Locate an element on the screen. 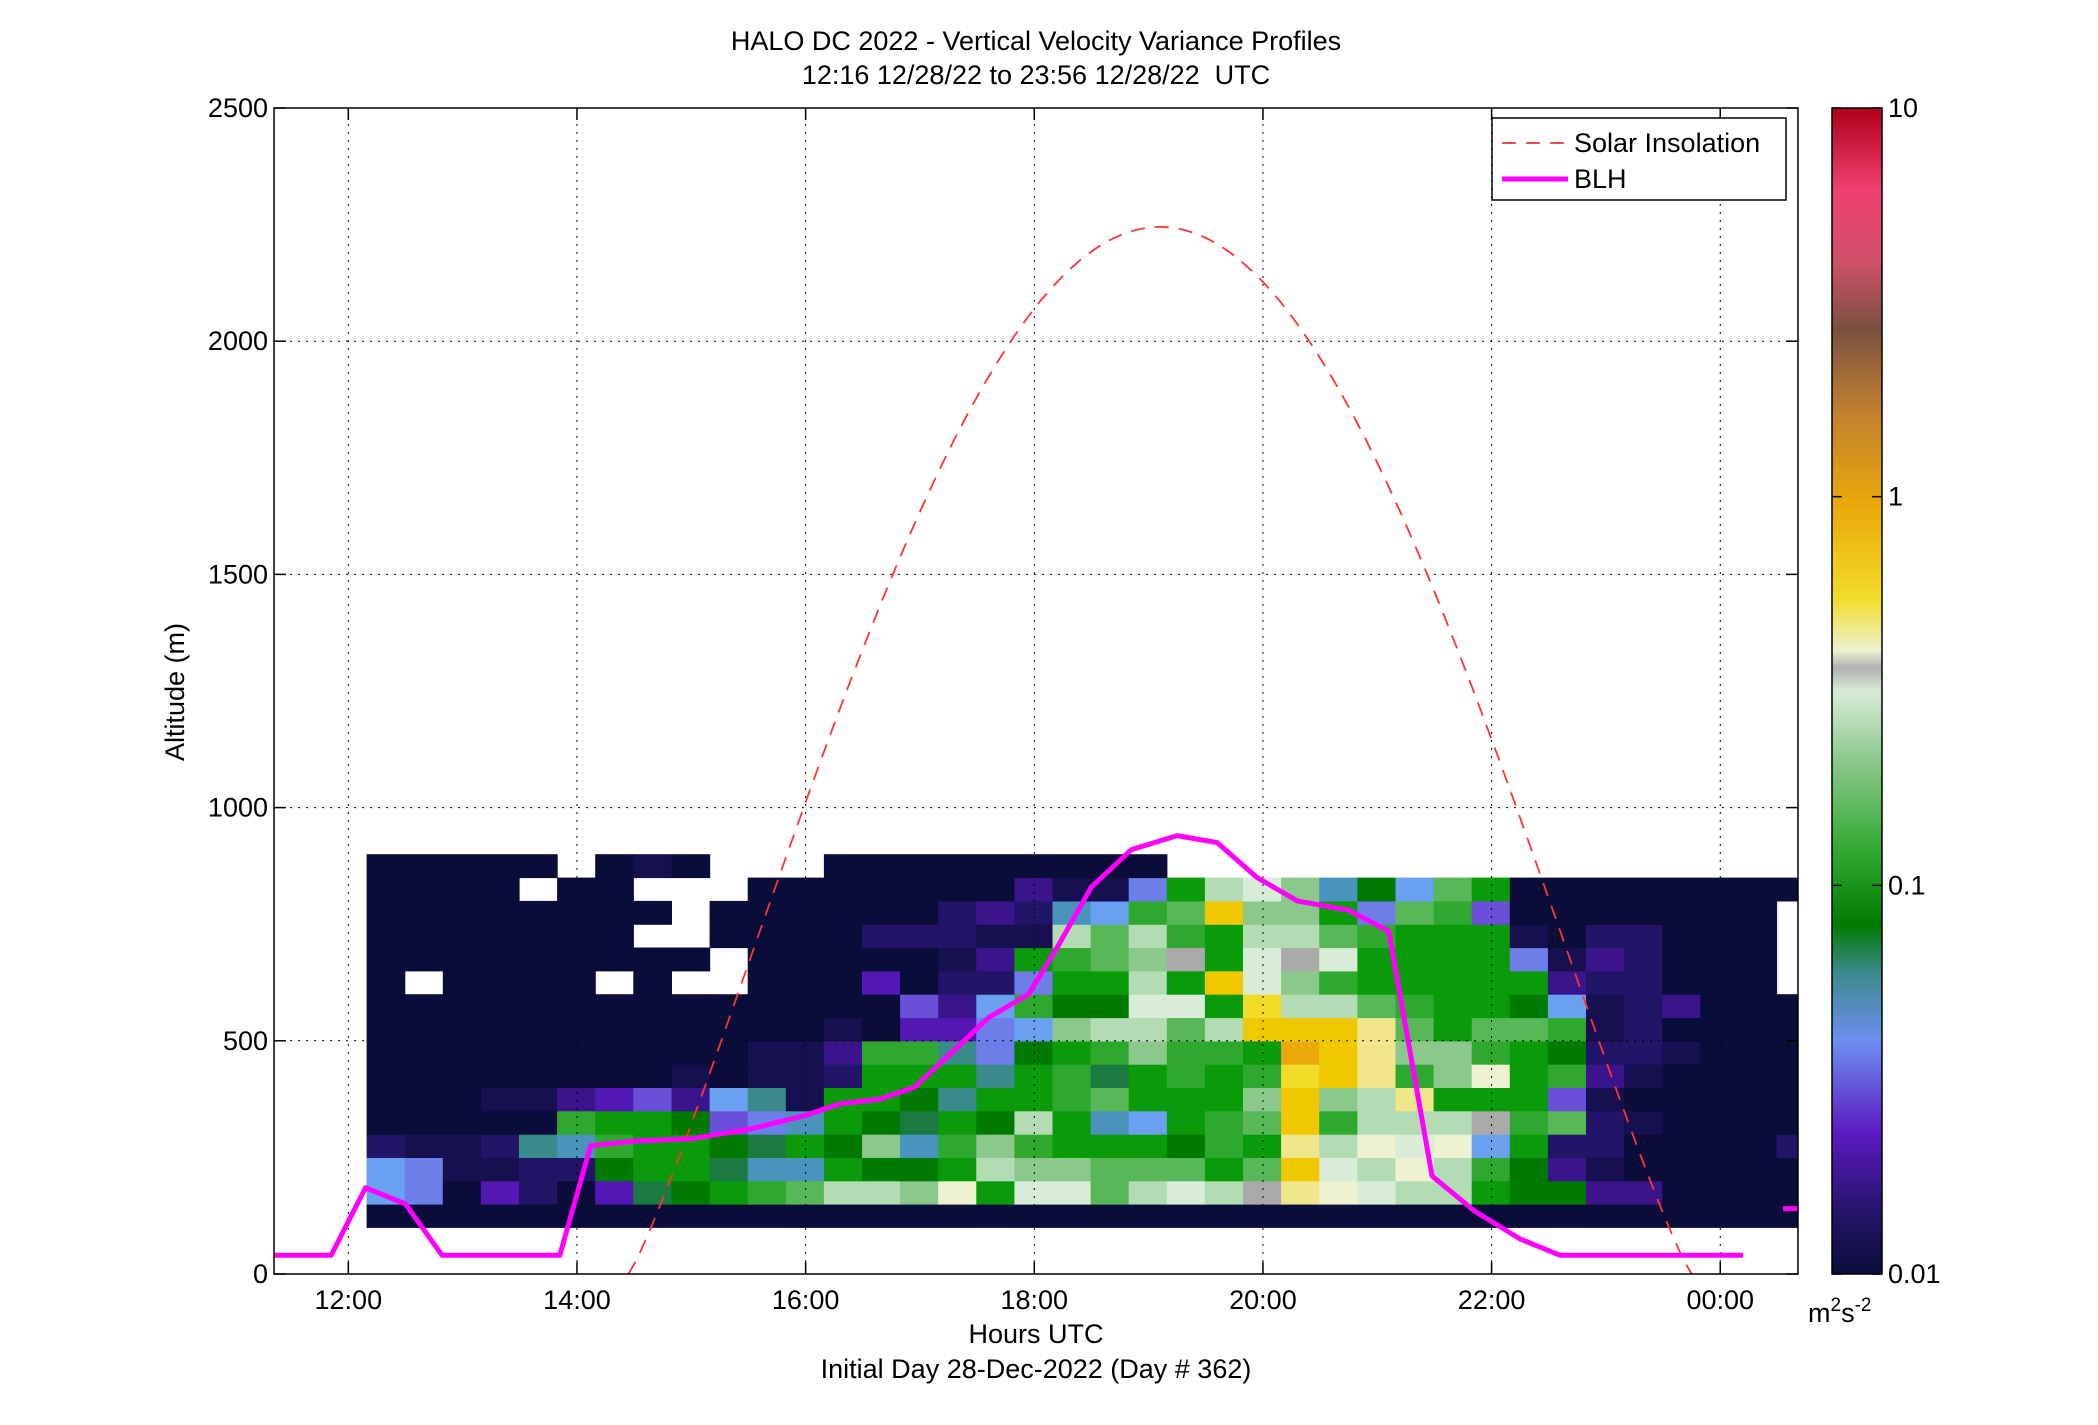 The image size is (2098, 1425). y-tick-label: 1500 is located at coordinates (238, 574).